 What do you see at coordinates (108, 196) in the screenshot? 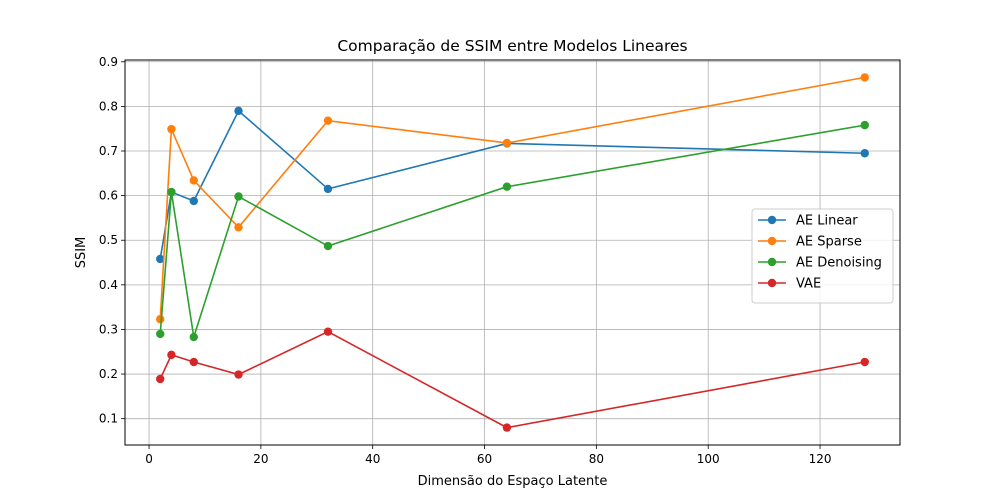
I see `y-tick-label: 0.6` at bounding box center [108, 196].